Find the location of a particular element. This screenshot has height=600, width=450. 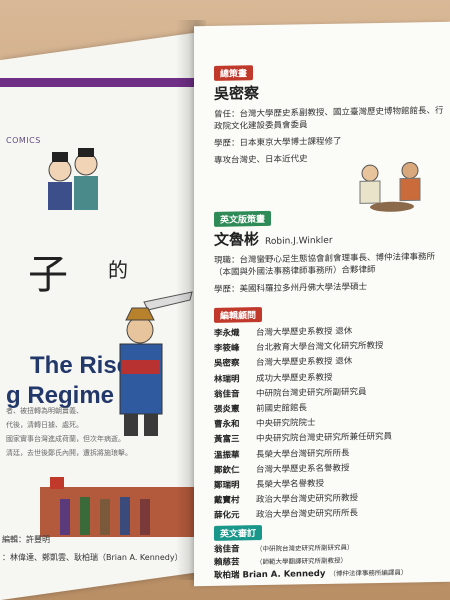

portrait-illustration is located at coordinates (73, 179).